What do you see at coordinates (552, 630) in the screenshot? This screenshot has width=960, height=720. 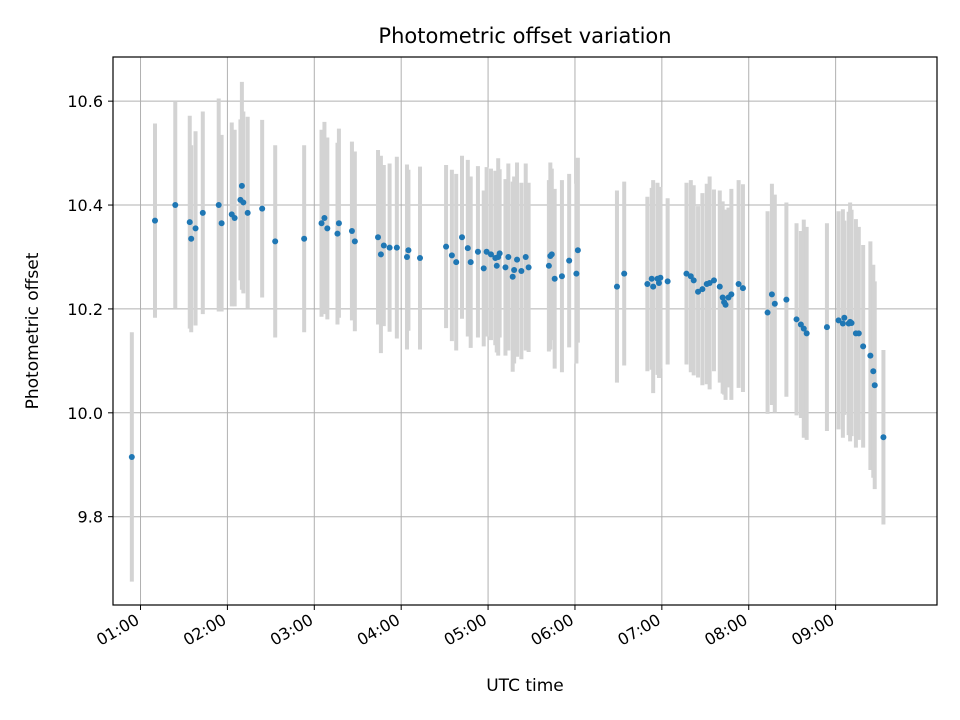 I see `x-tick-label: 06:00` at bounding box center [552, 630].